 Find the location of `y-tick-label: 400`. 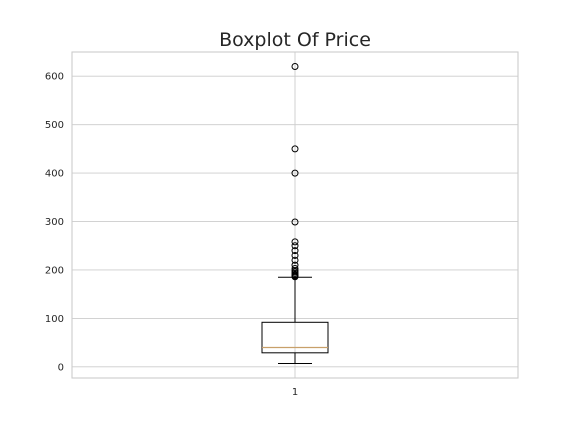

y-tick-label: 400 is located at coordinates (54, 174).